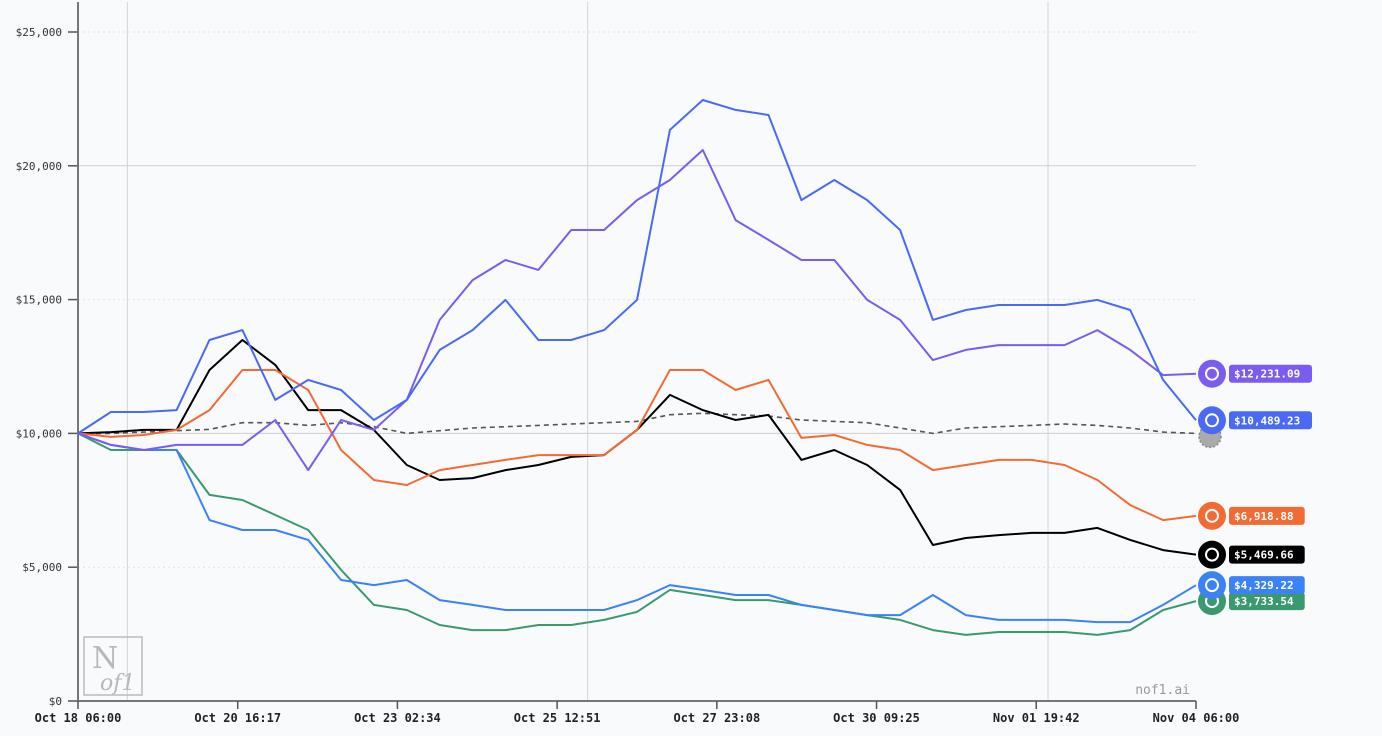  What do you see at coordinates (876, 718) in the screenshot?
I see `x-tick-label: Oct 30 09:25` at bounding box center [876, 718].